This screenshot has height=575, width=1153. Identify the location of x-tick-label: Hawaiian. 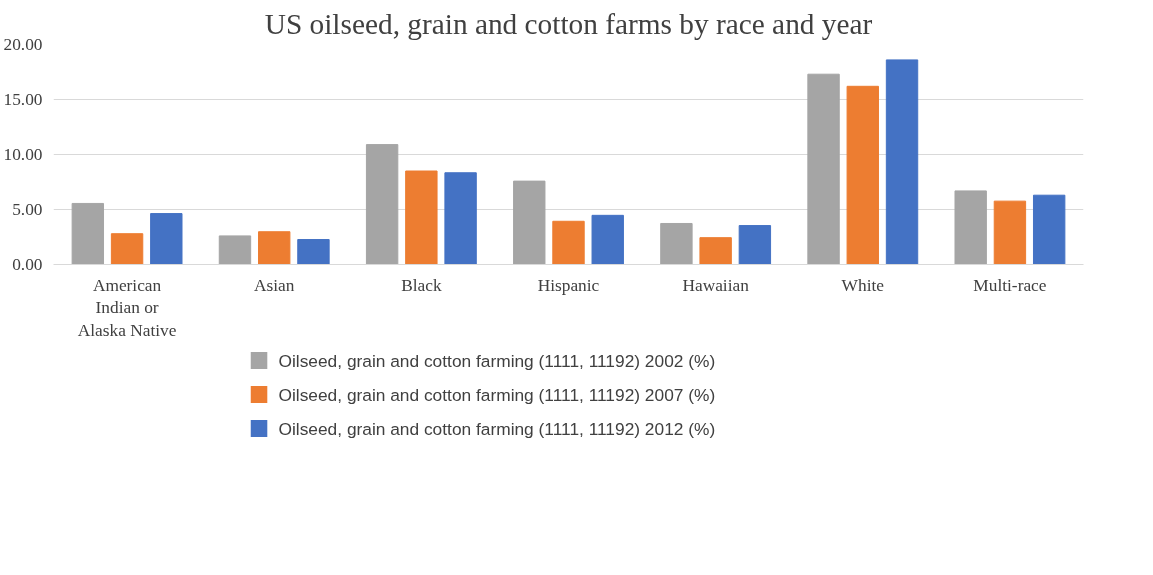
(716, 285).